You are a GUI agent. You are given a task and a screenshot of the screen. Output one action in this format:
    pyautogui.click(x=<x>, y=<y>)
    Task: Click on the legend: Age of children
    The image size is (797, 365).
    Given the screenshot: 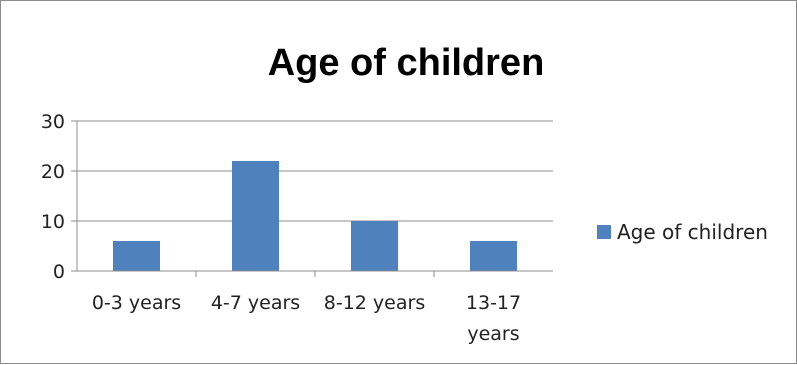 What is the action you would take?
    pyautogui.click(x=682, y=232)
    